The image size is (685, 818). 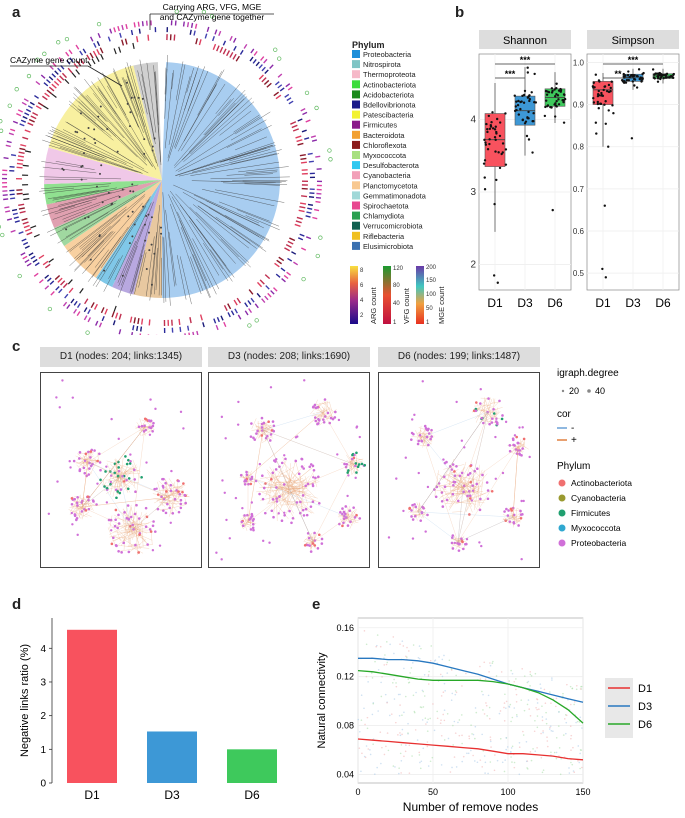 I want to click on network-phylum-label: Proteobacteria, so click(x=599, y=543).